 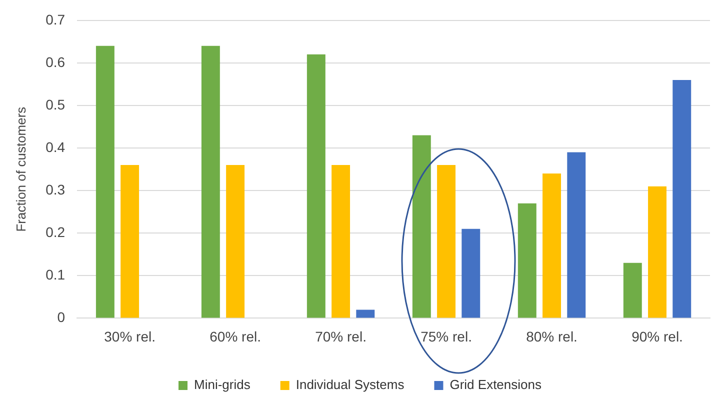 What do you see at coordinates (446, 336) in the screenshot?
I see `x-tick-label: 75% rel.` at bounding box center [446, 336].